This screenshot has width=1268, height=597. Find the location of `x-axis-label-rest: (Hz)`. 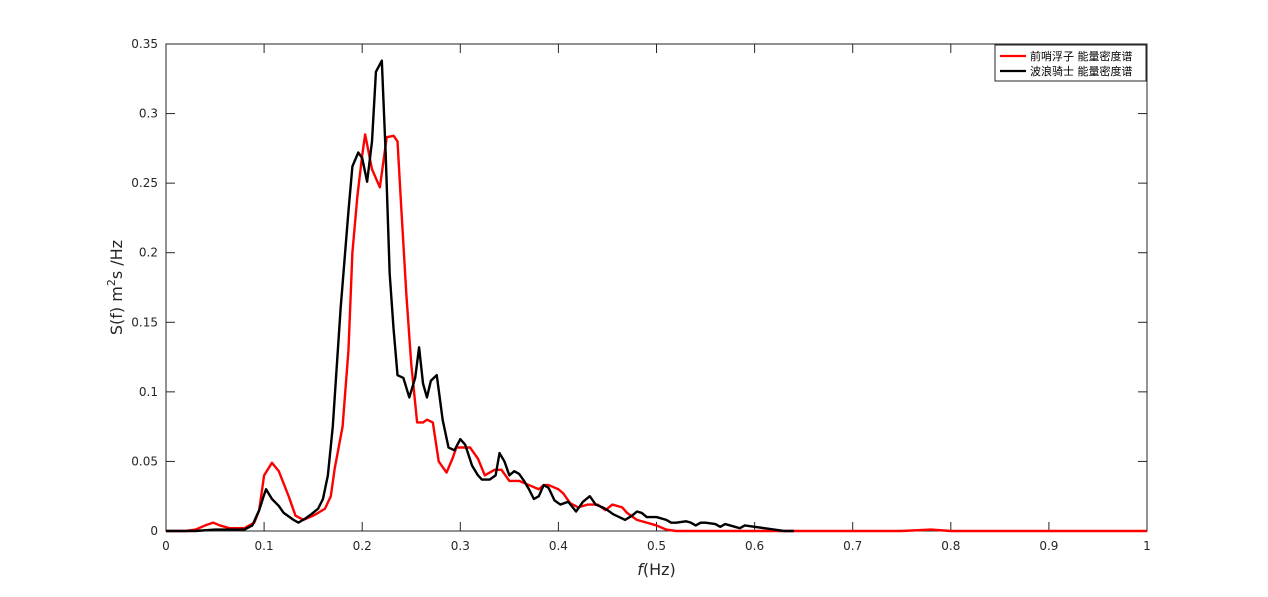

x-axis-label-rest: (Hz) is located at coordinates (659, 569).